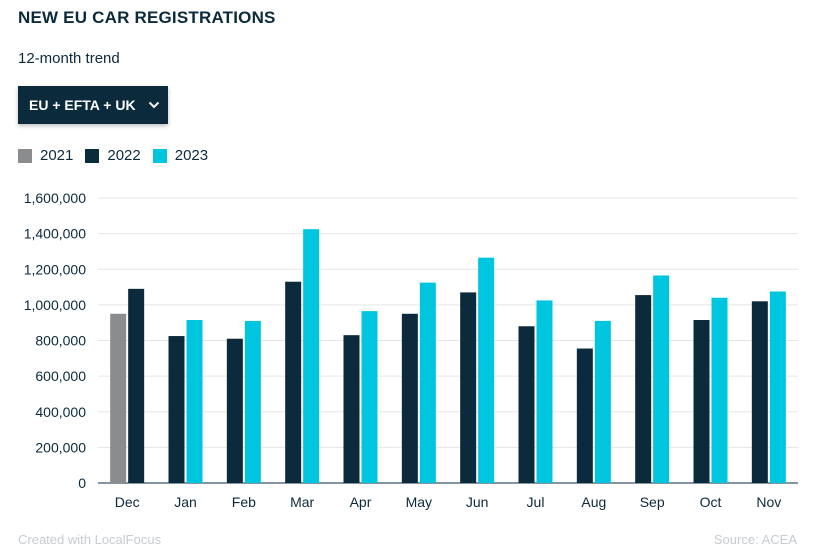 The width and height of the screenshot is (817, 553). Describe the element at coordinates (92, 155) in the screenshot. I see `legend-swatch-2022` at that location.